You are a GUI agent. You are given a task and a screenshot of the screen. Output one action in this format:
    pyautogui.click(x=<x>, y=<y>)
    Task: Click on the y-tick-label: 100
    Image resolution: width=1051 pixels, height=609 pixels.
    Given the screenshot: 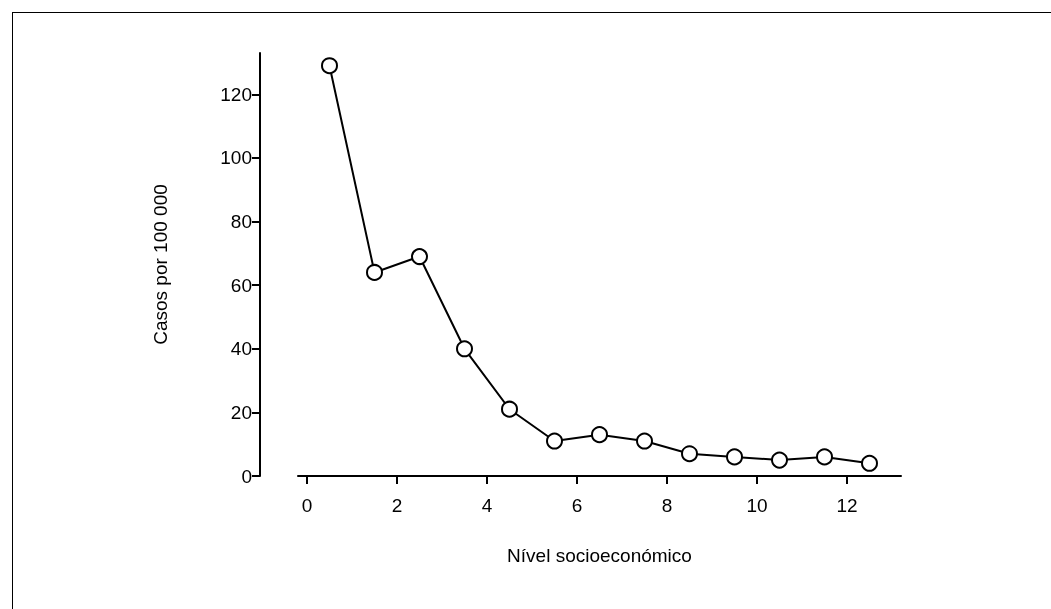 What is the action you would take?
    pyautogui.click(x=236, y=158)
    